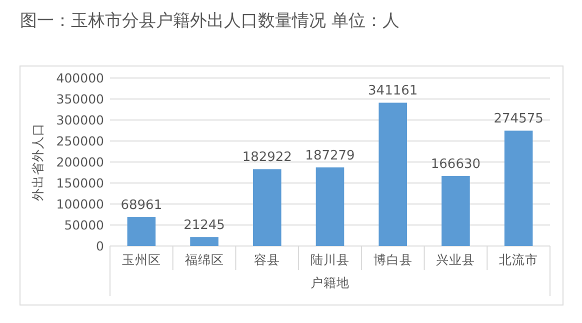  What do you see at coordinates (80, 183) in the screenshot?
I see `y-tick-label: 150000` at bounding box center [80, 183].